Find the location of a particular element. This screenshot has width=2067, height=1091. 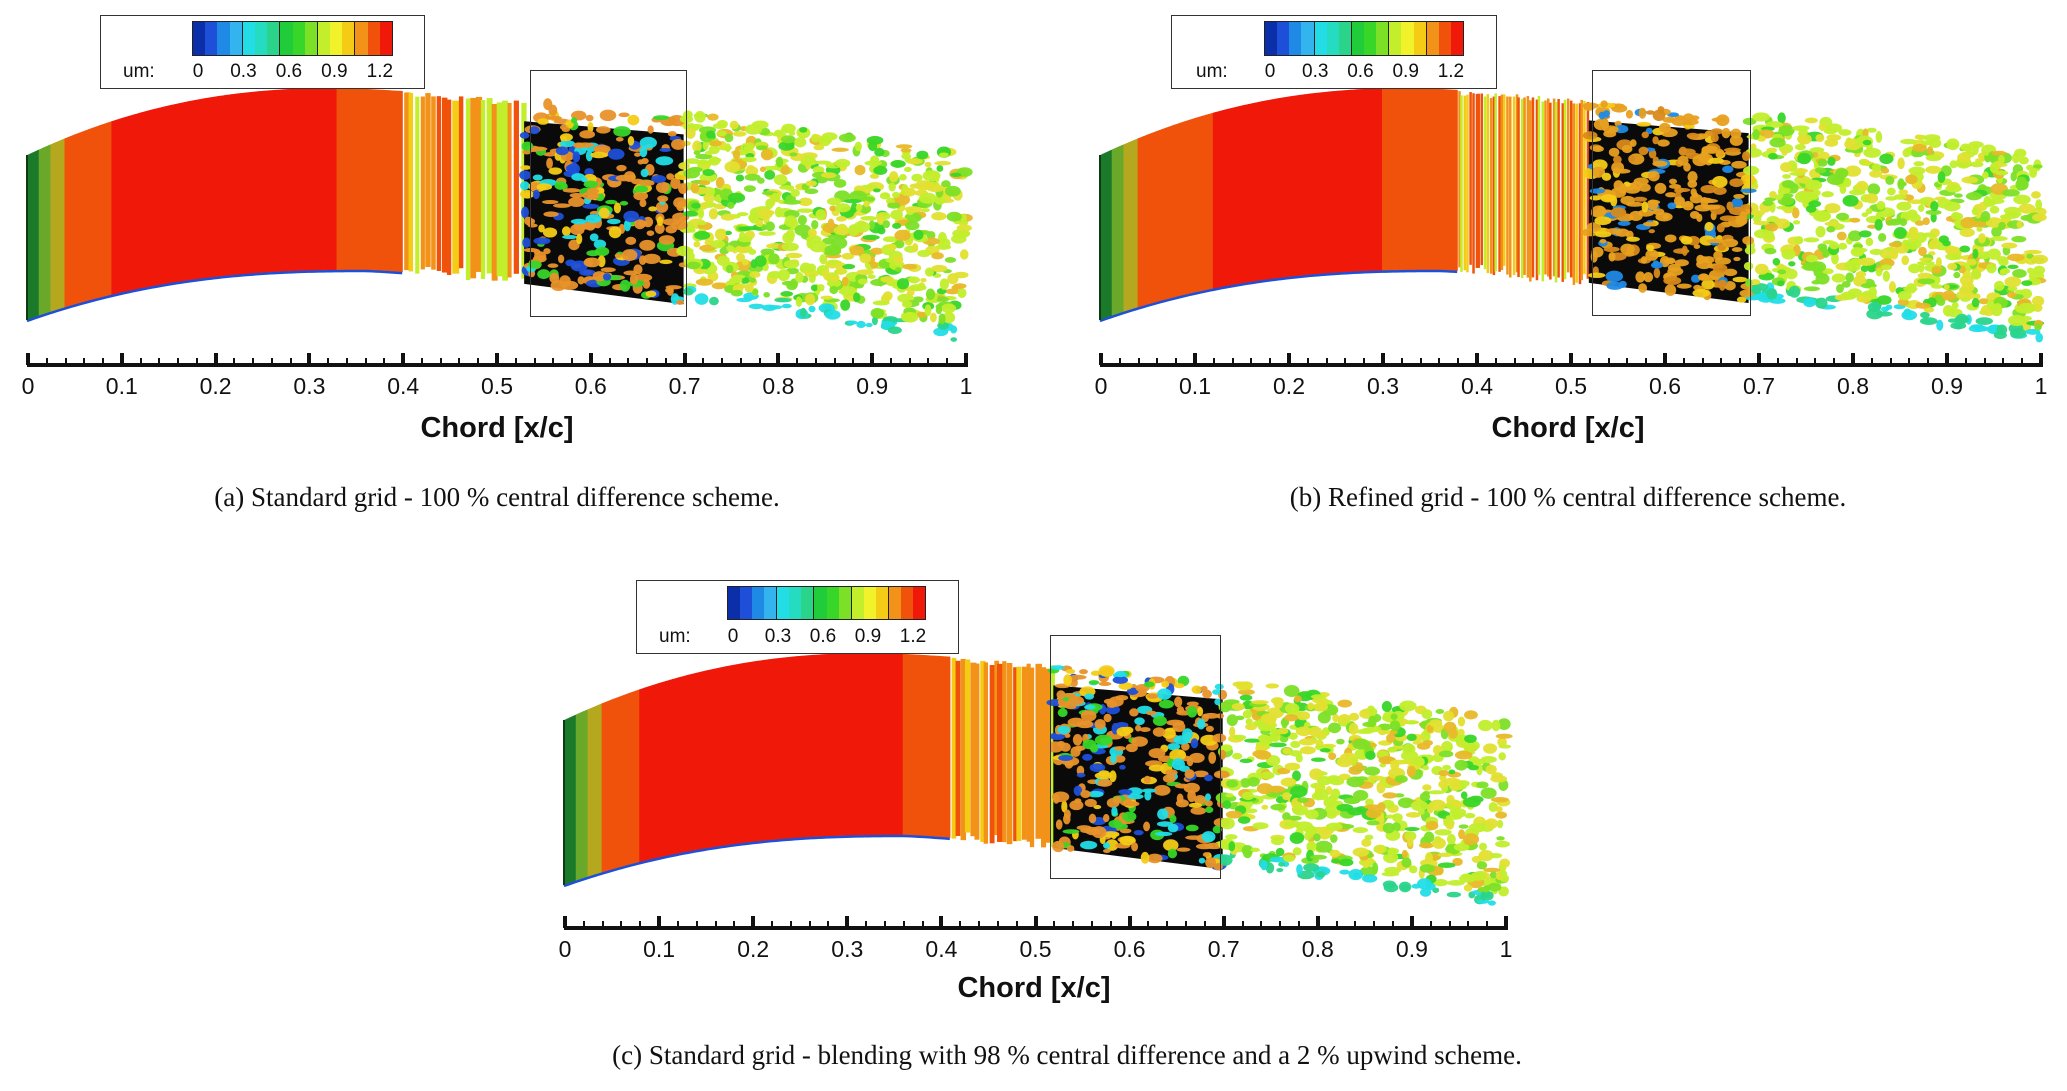

x-tick-label: 0.5 is located at coordinates (1571, 386).